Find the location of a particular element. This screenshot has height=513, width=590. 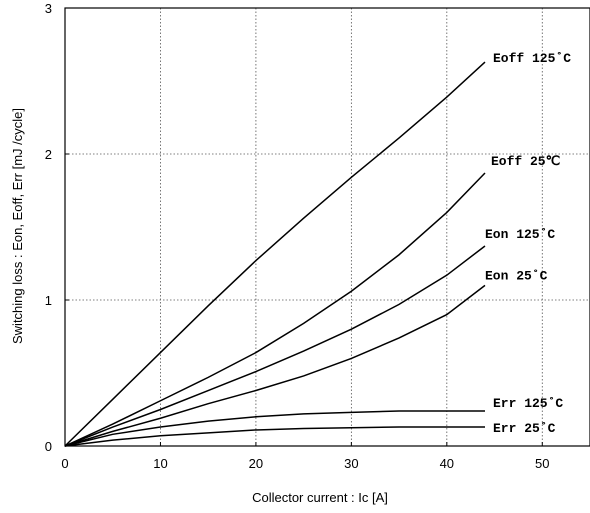

y-tick-label: 2 is located at coordinates (48, 154).